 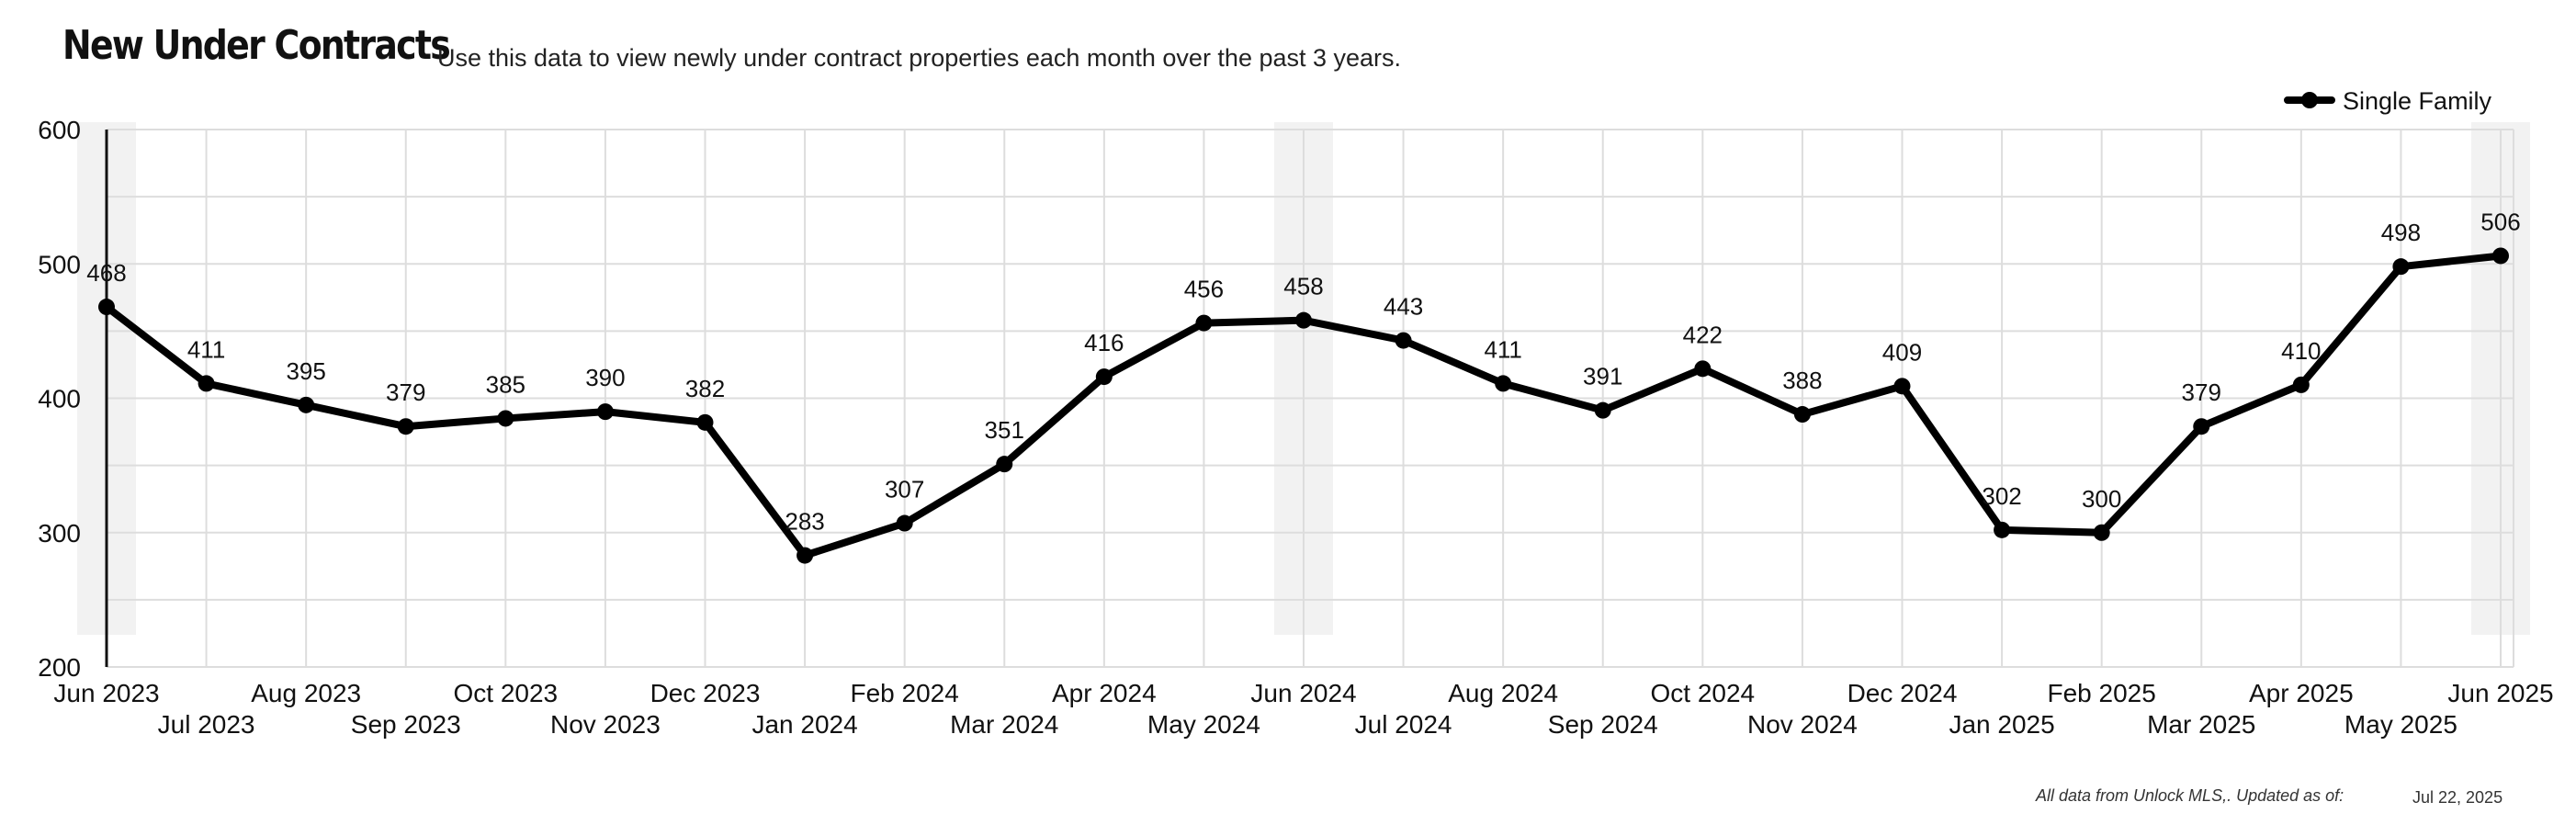 I want to click on legend-swatch-marker, so click(x=2309, y=100).